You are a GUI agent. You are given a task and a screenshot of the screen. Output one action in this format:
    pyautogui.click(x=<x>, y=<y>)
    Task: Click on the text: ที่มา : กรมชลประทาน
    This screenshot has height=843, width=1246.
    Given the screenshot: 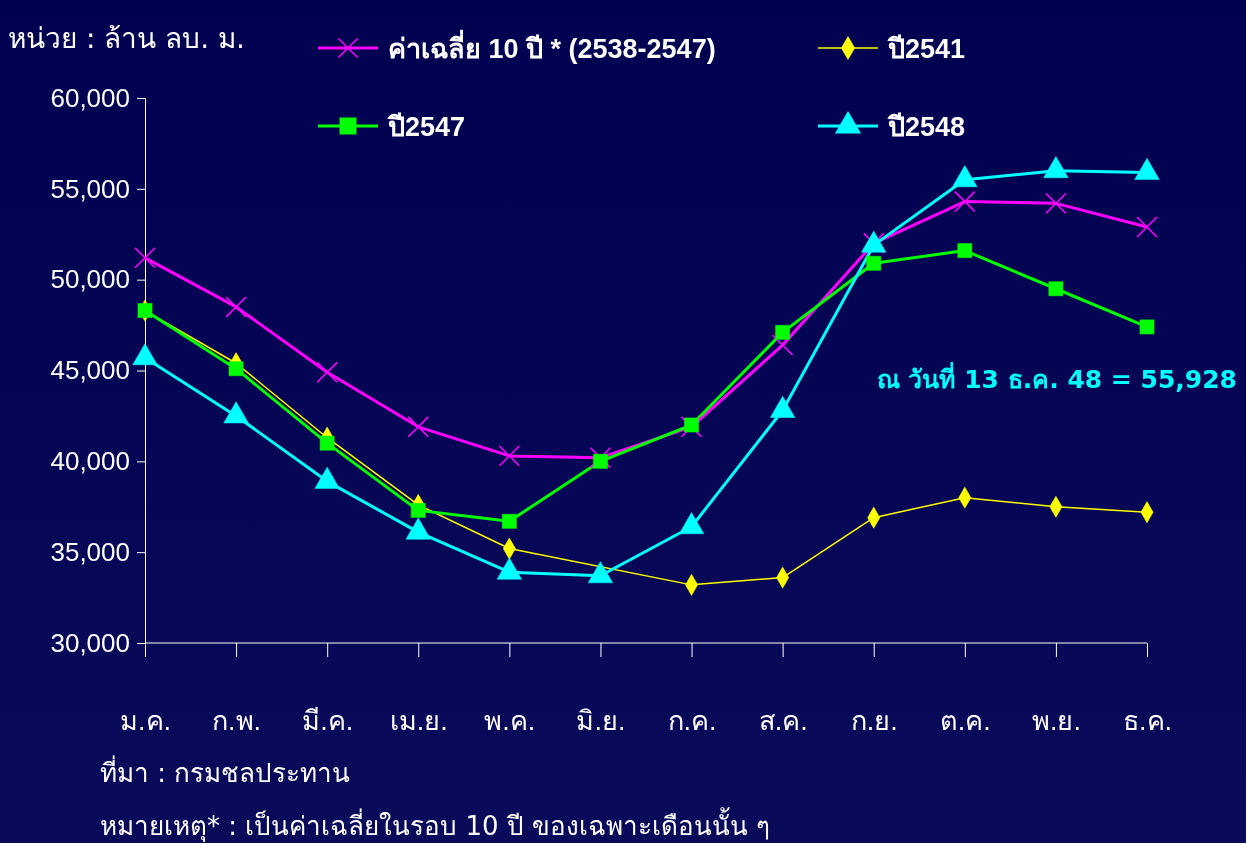 What is the action you would take?
    pyautogui.click(x=225, y=771)
    